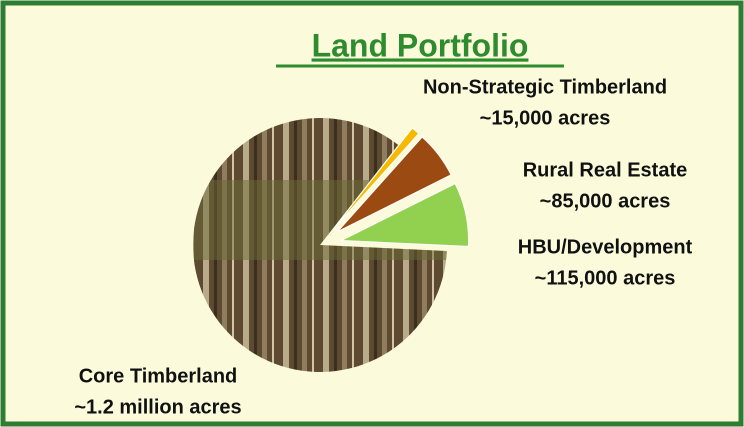 The height and width of the screenshot is (427, 744). Describe the element at coordinates (605, 278) in the screenshot. I see `value-label: ~115,000 acres` at that location.